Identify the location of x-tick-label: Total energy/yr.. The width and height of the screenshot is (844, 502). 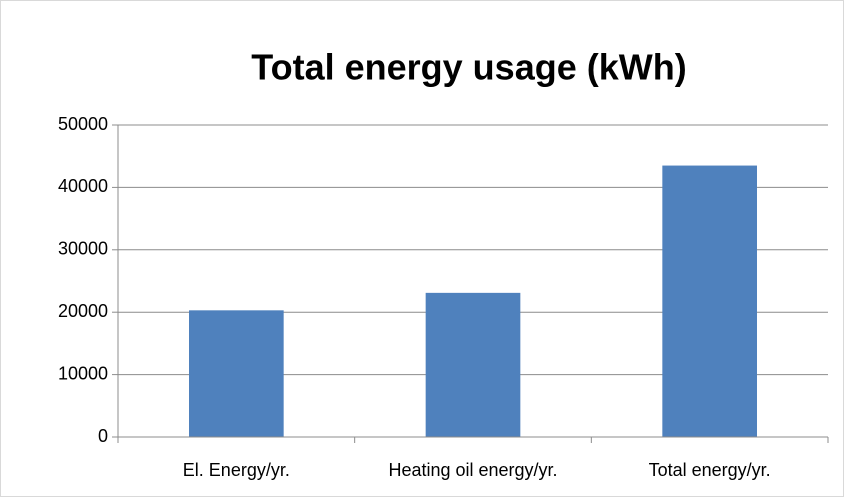
(710, 470).